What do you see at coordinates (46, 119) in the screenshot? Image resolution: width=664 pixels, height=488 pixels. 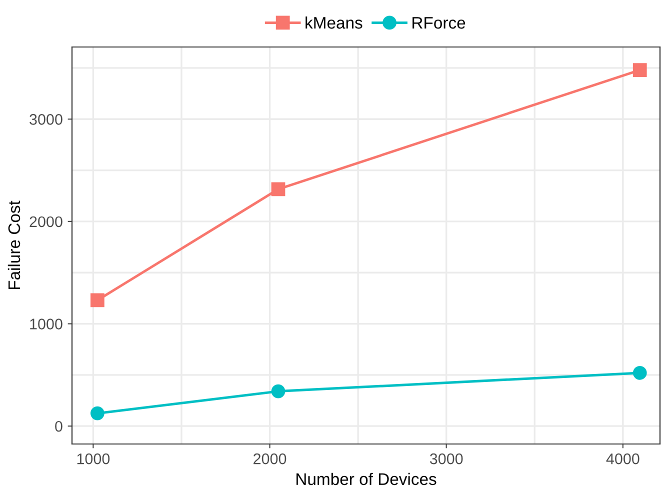 I see `y-tick-label: 3000` at bounding box center [46, 119].